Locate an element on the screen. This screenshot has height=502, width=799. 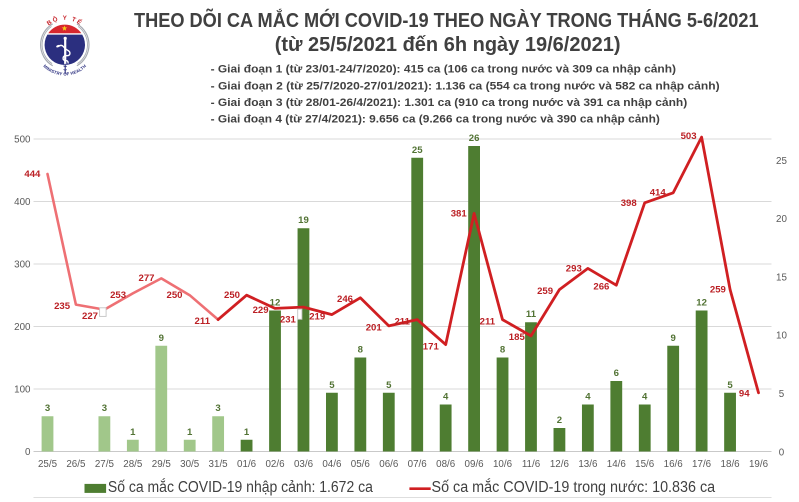
svg-text: 25/5 is located at coordinates (48, 464).